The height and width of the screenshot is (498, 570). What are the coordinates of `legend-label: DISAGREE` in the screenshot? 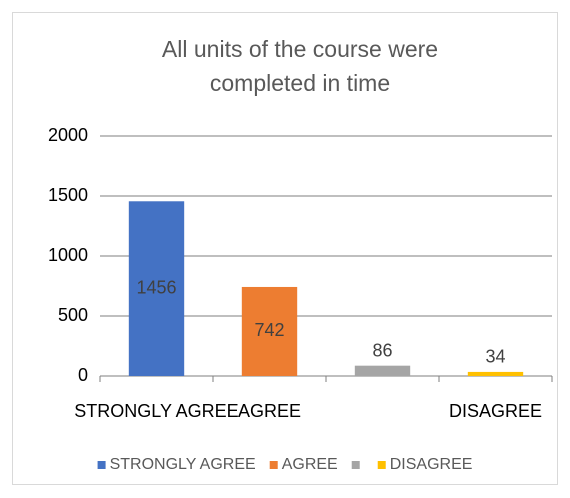 It's located at (431, 464).